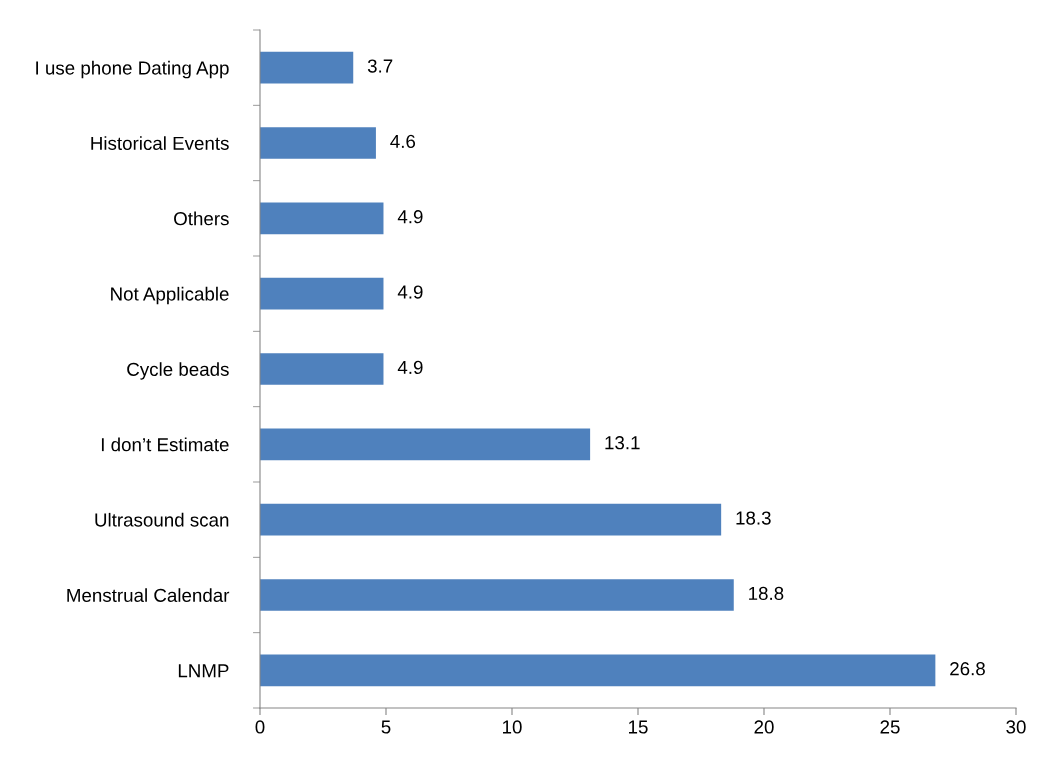  What do you see at coordinates (890, 727) in the screenshot?
I see `x-tick-label: 25` at bounding box center [890, 727].